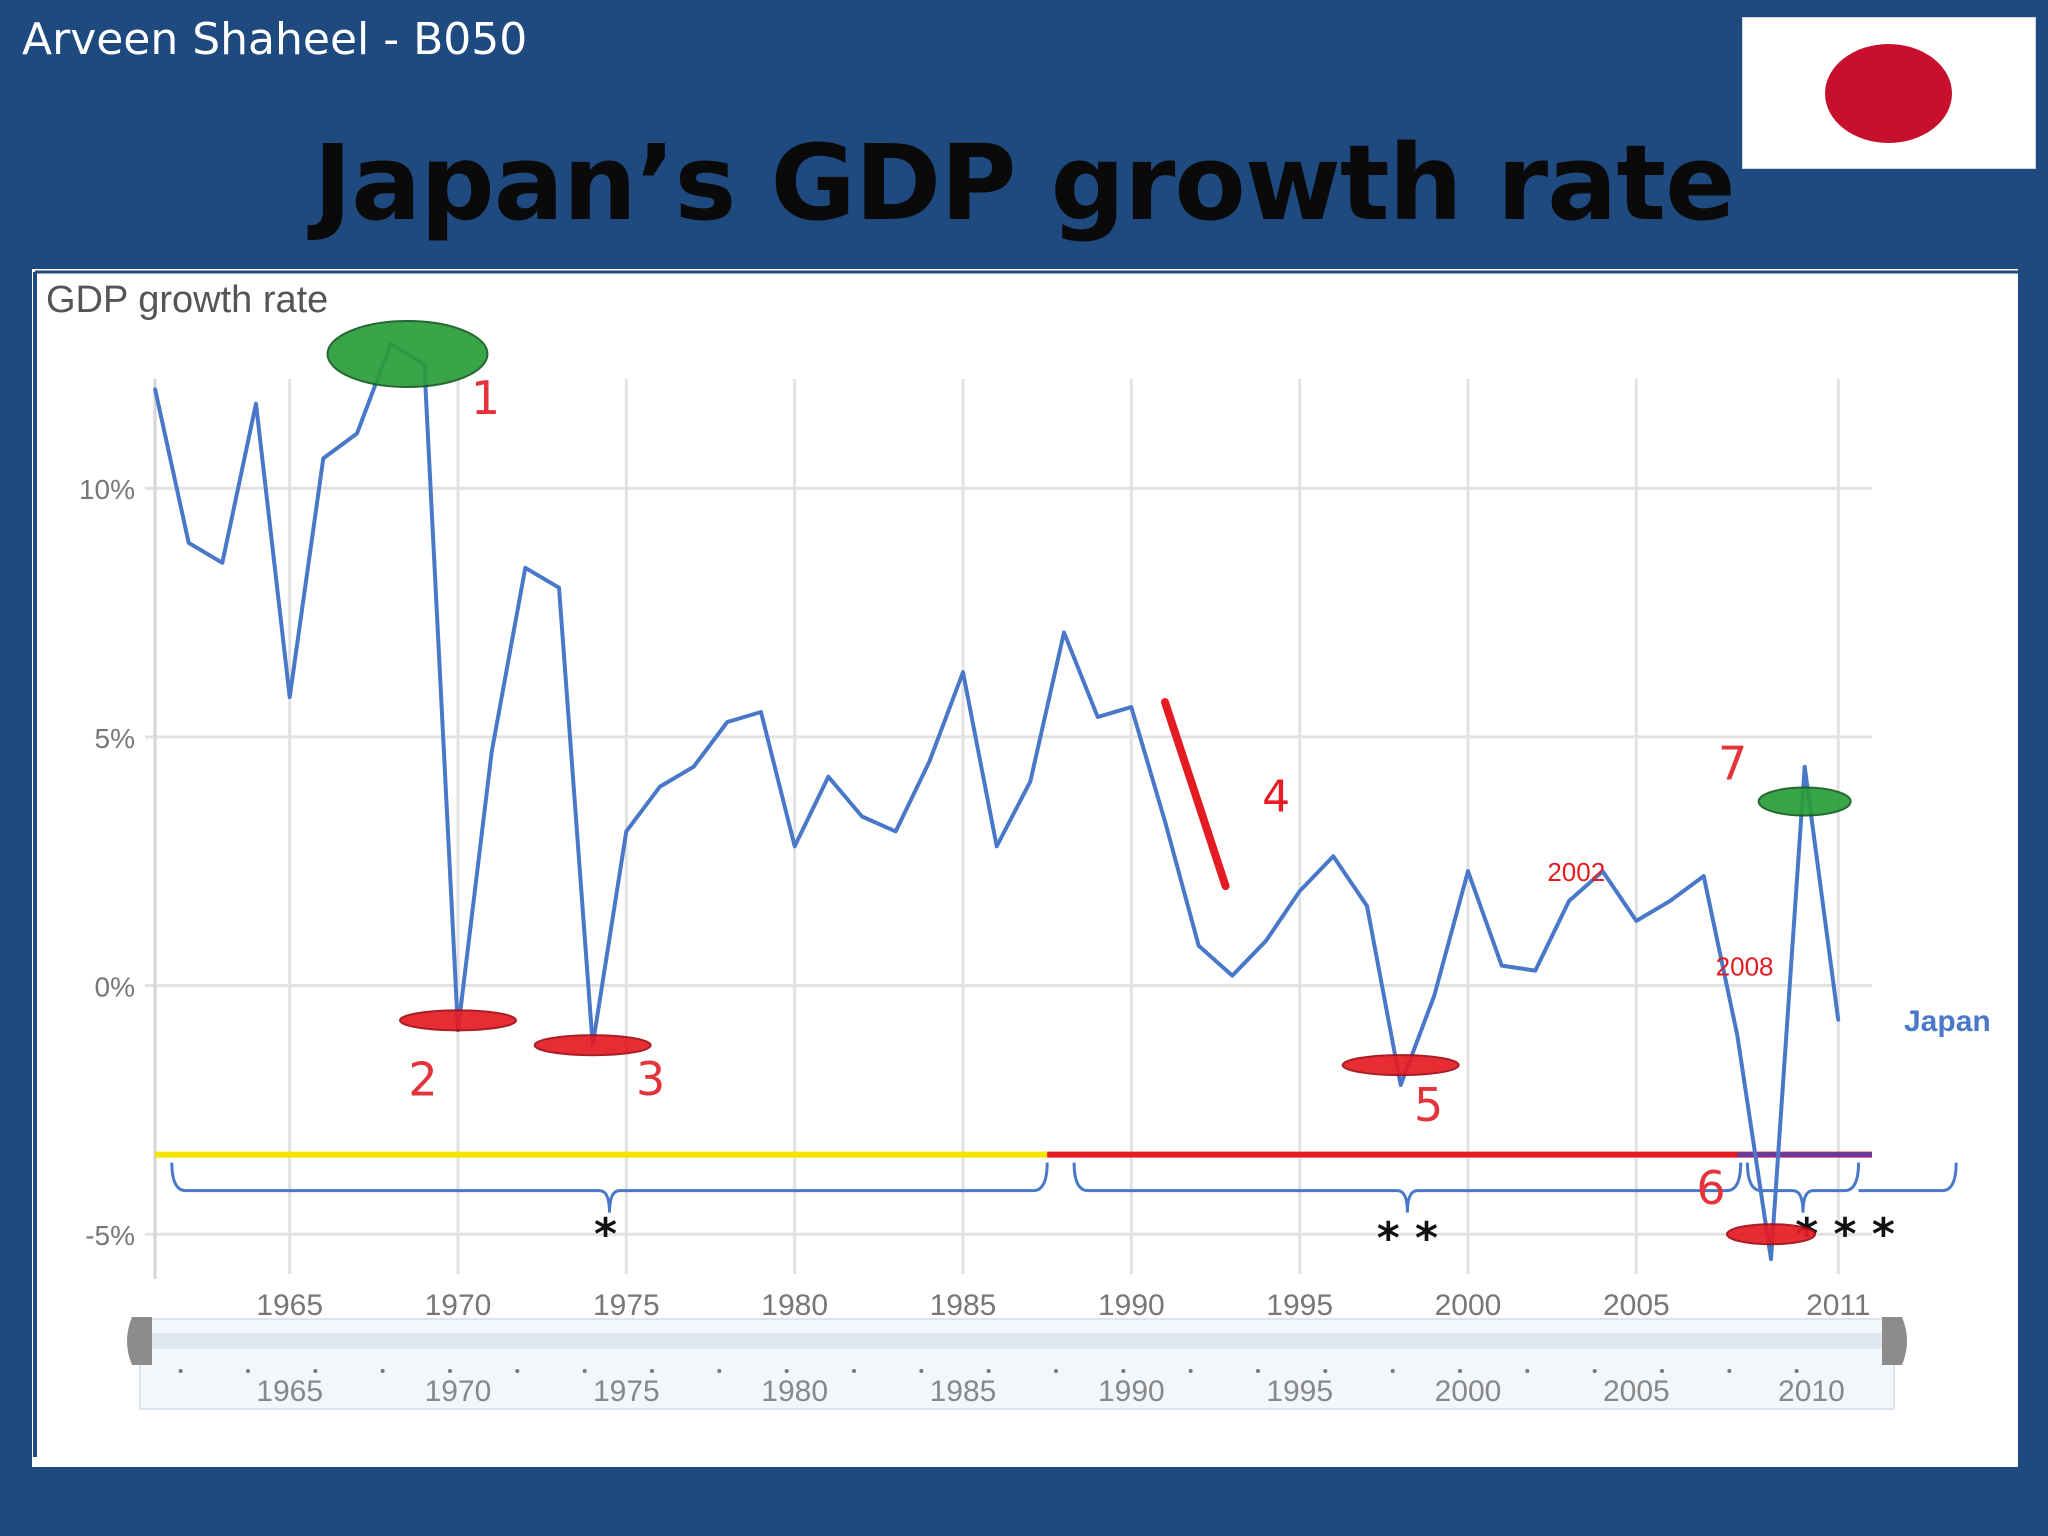 This screenshot has width=2048, height=1536. Describe the element at coordinates (107, 489) in the screenshot. I see `y-tick-label: 10%` at that location.